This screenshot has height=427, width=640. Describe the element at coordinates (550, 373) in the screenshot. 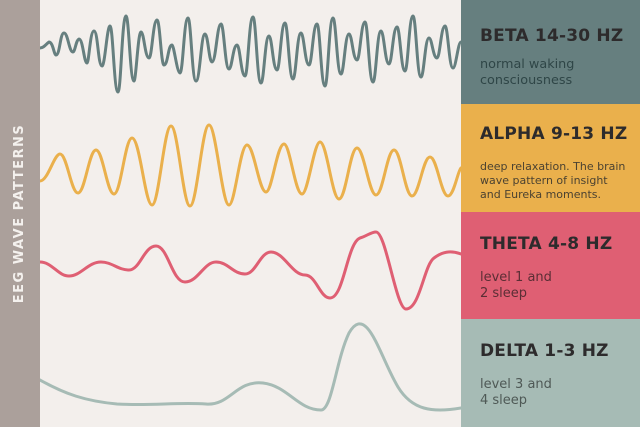

I see `delta-band: DELTA 1-3 HZ level 3 and 4 sleep` at that location.